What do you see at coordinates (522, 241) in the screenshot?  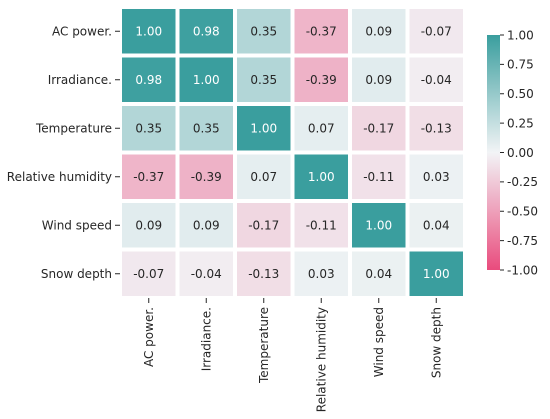 I see `colorbar-tick-label: -0.75` at bounding box center [522, 241].